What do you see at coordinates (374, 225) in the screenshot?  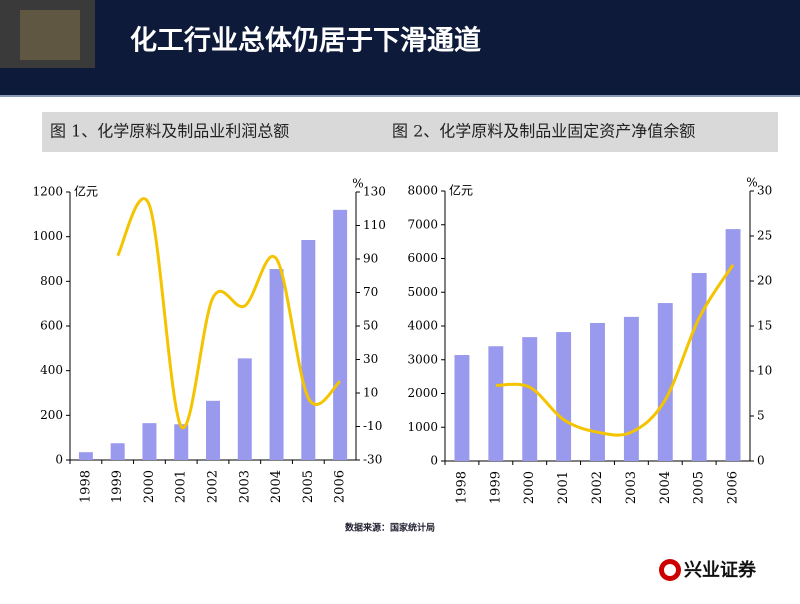 I see `y2-tick-label: 110` at bounding box center [374, 225].